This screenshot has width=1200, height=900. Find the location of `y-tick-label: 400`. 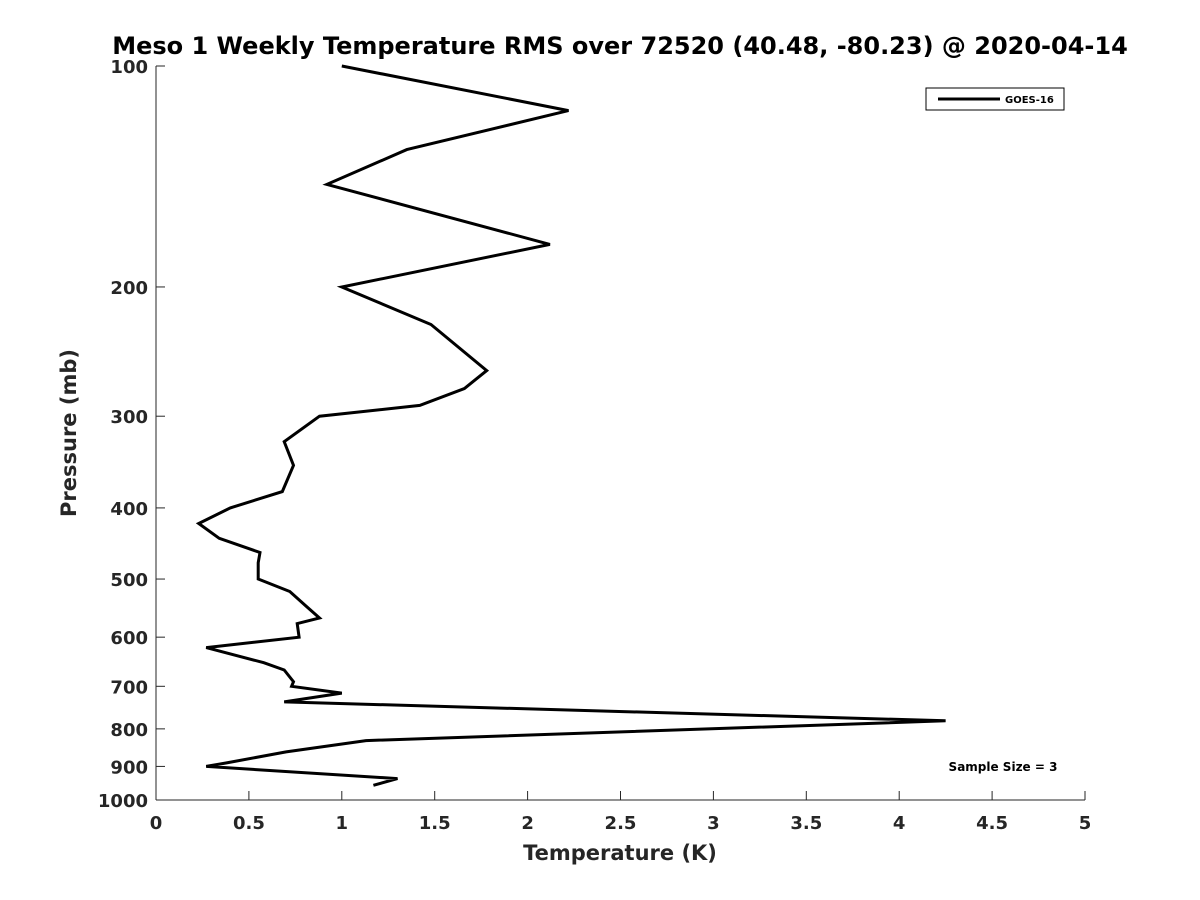

y-tick-label: 400 is located at coordinates (129, 509).